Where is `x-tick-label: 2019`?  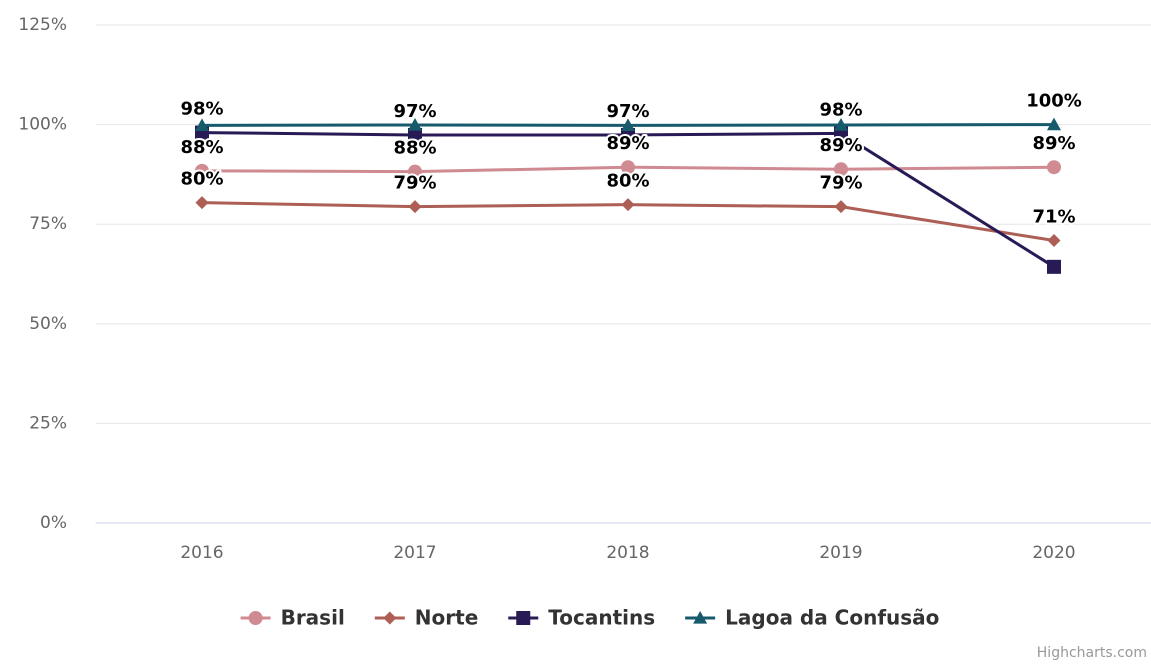
x-tick-label: 2019 is located at coordinates (840, 553).